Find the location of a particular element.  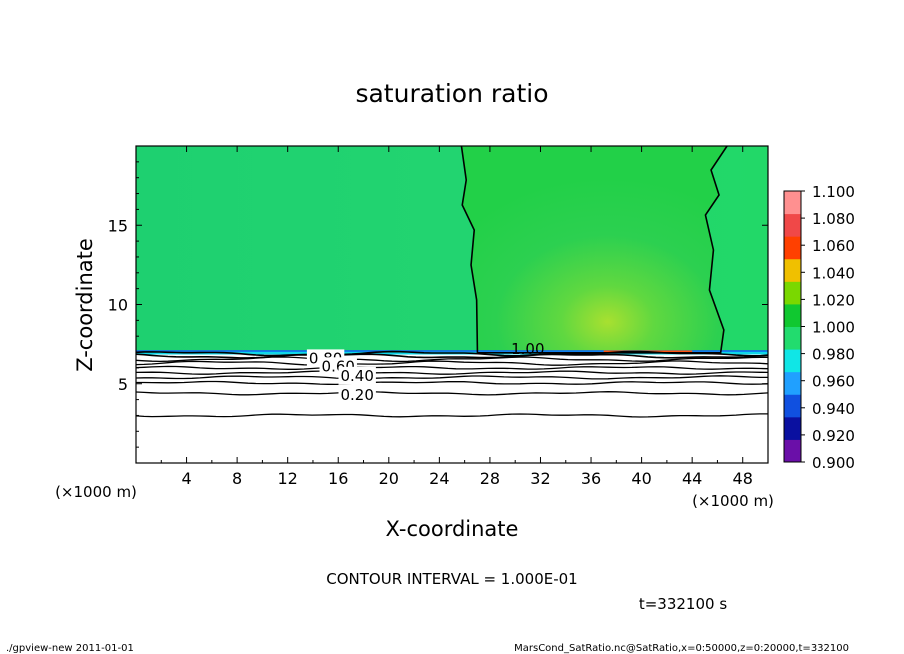

y-tick-label: 15 is located at coordinates (118, 225).